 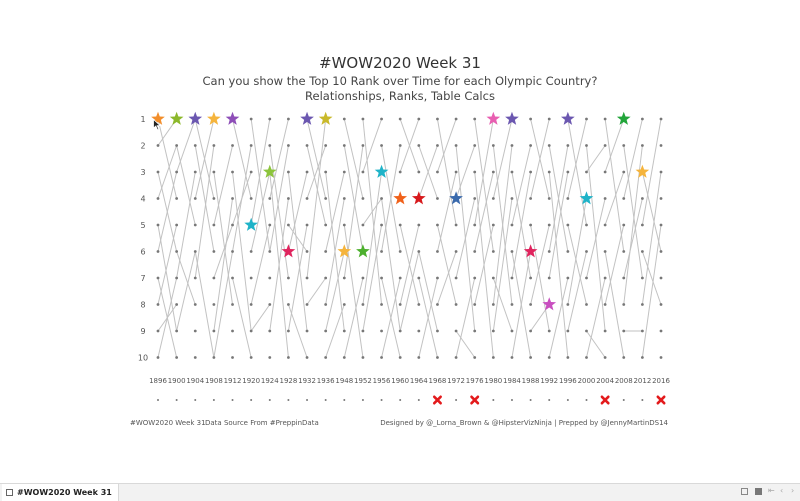 I want to click on next-page-icon: ›, so click(x=793, y=490).